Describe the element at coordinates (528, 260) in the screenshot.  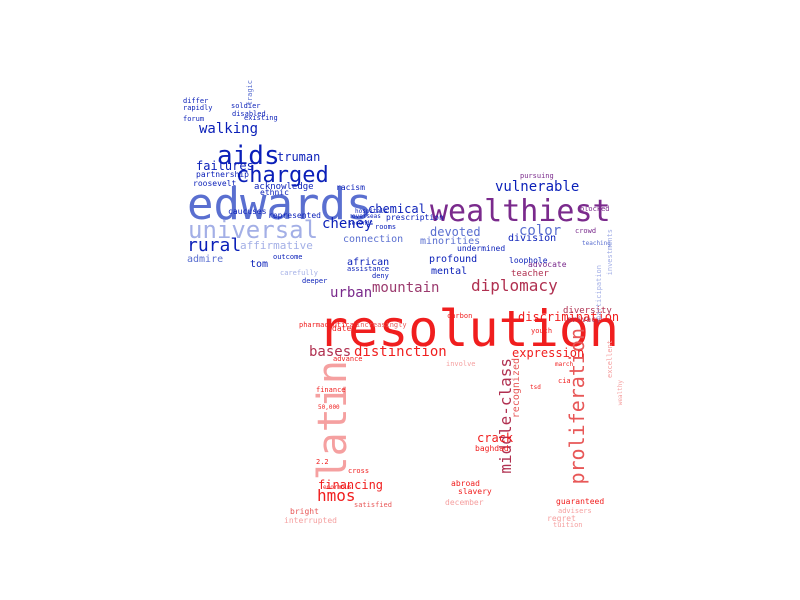
I see `word-loophole: loophole` at that location.